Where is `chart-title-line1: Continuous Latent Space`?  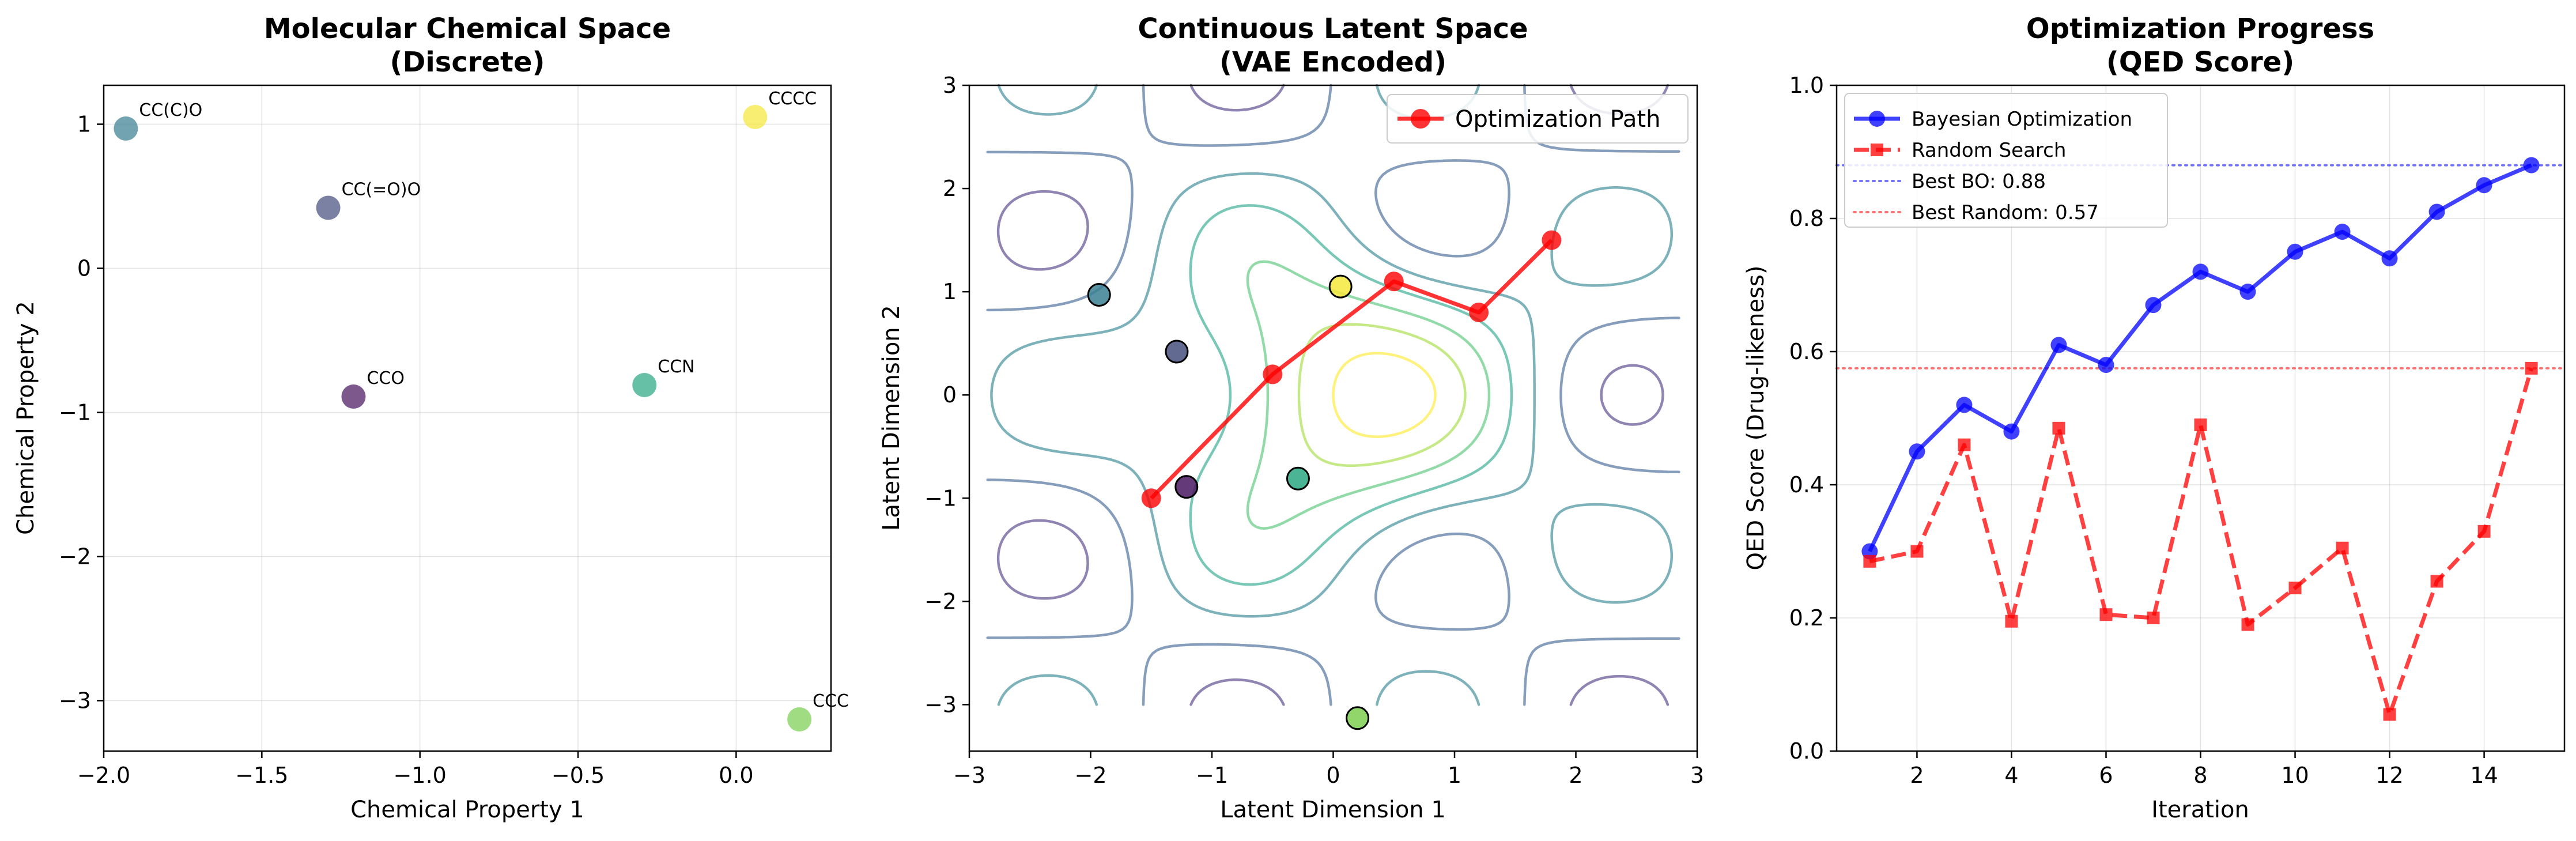
chart-title-line1: Continuous Latent Space is located at coordinates (1333, 29).